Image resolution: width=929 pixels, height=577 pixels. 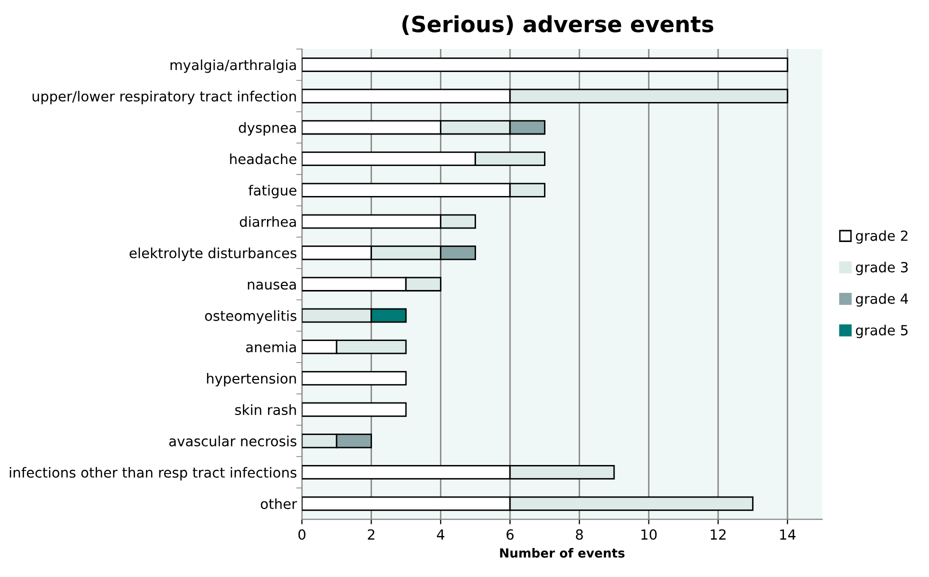 I want to click on x-tick-label: 10, so click(x=649, y=534).